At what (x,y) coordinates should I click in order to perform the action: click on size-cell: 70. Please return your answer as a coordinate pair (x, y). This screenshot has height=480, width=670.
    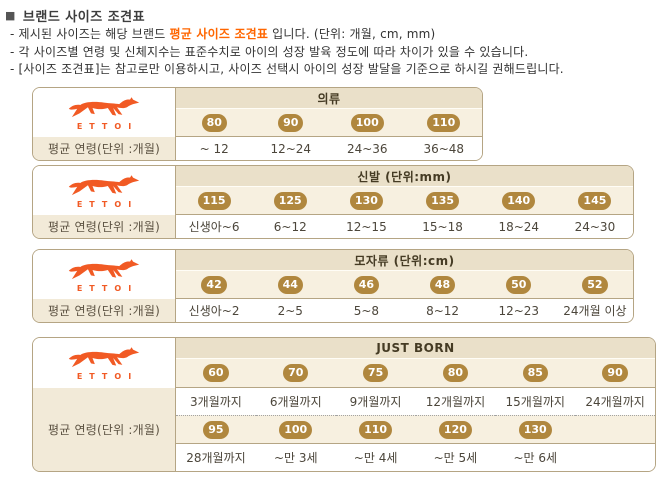
    Looking at the image, I should click on (295, 373).